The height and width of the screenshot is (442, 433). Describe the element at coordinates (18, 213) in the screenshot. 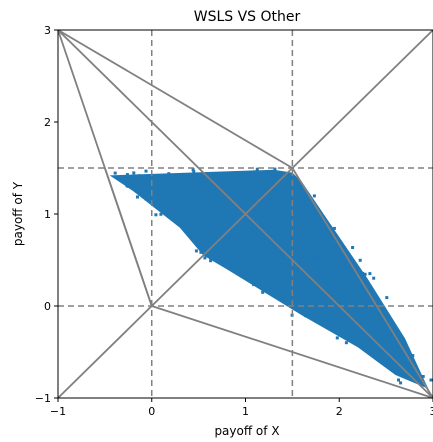

I see `y-axis-label: payoff of Y` at that location.